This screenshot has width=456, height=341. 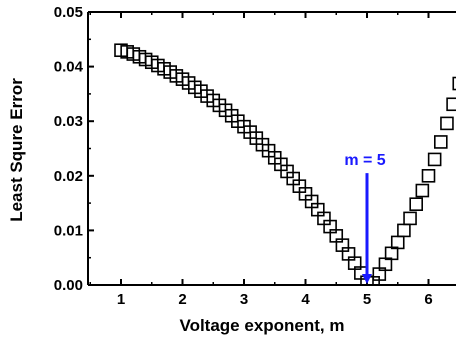 I want to click on x-axis-title: Voltage exponent, m, so click(x=262, y=325).